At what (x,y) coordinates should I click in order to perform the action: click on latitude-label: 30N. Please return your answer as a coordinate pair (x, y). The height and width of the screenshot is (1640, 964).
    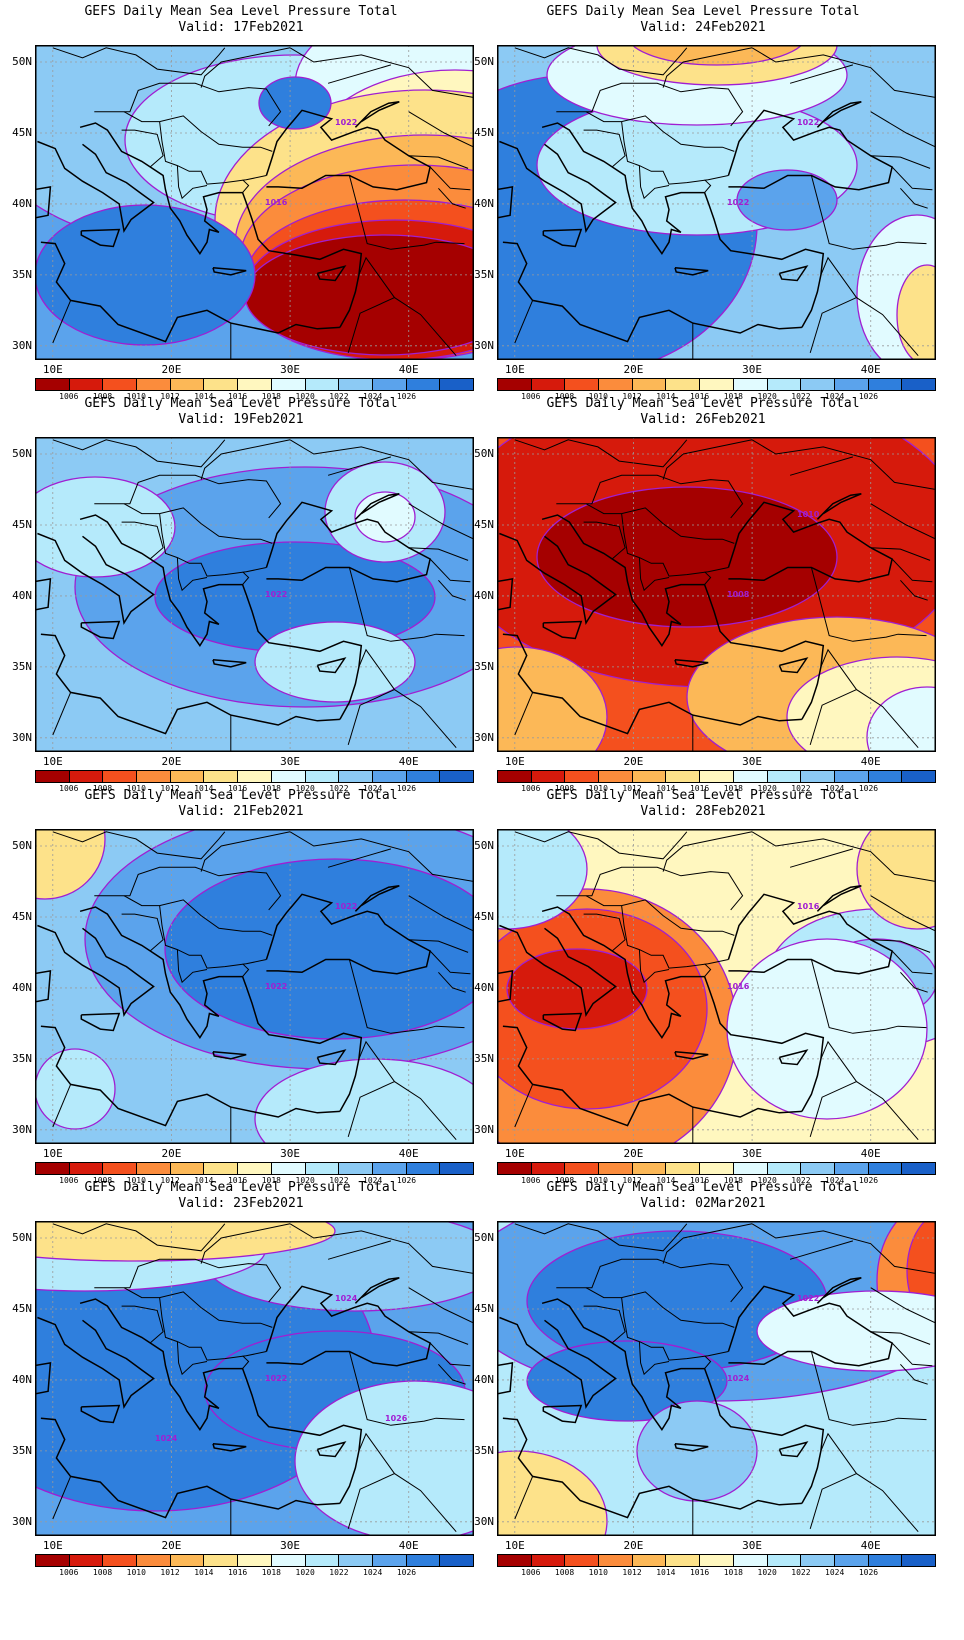
    Looking at the image, I should click on (484, 345).